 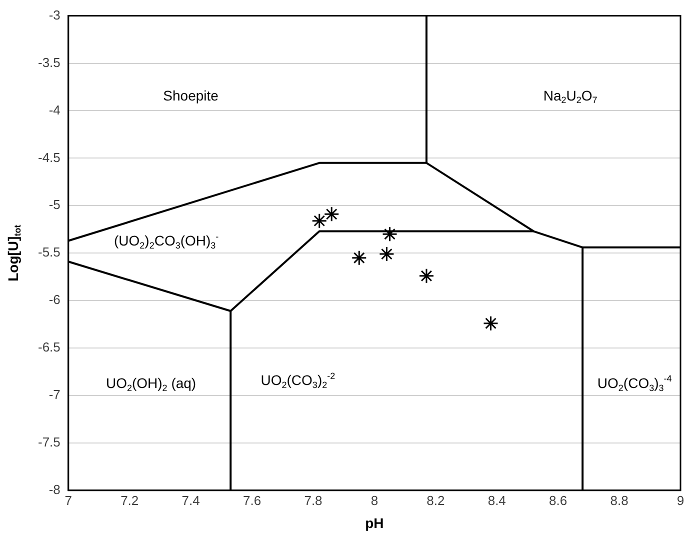 What do you see at coordinates (435, 500) in the screenshot?
I see `x-tick-label: 8.2` at bounding box center [435, 500].